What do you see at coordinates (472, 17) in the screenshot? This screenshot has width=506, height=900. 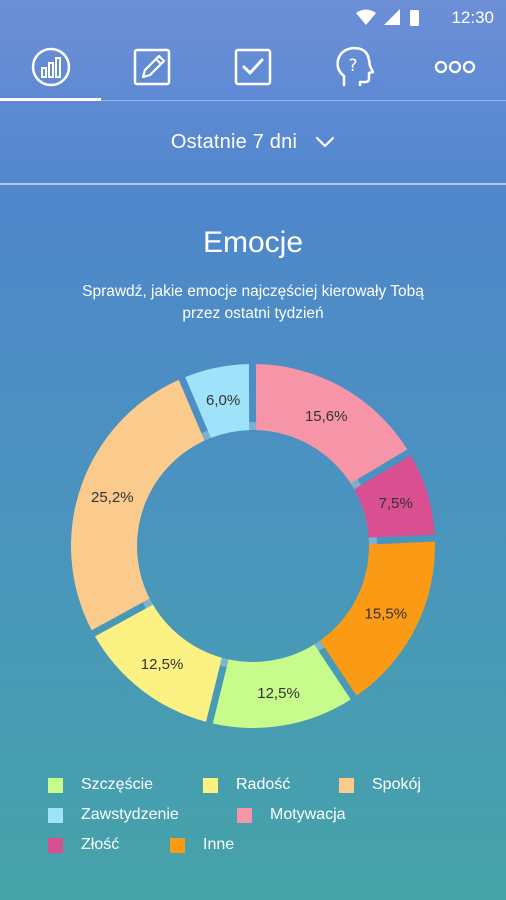 I see `status-time: 12:30` at bounding box center [472, 17].